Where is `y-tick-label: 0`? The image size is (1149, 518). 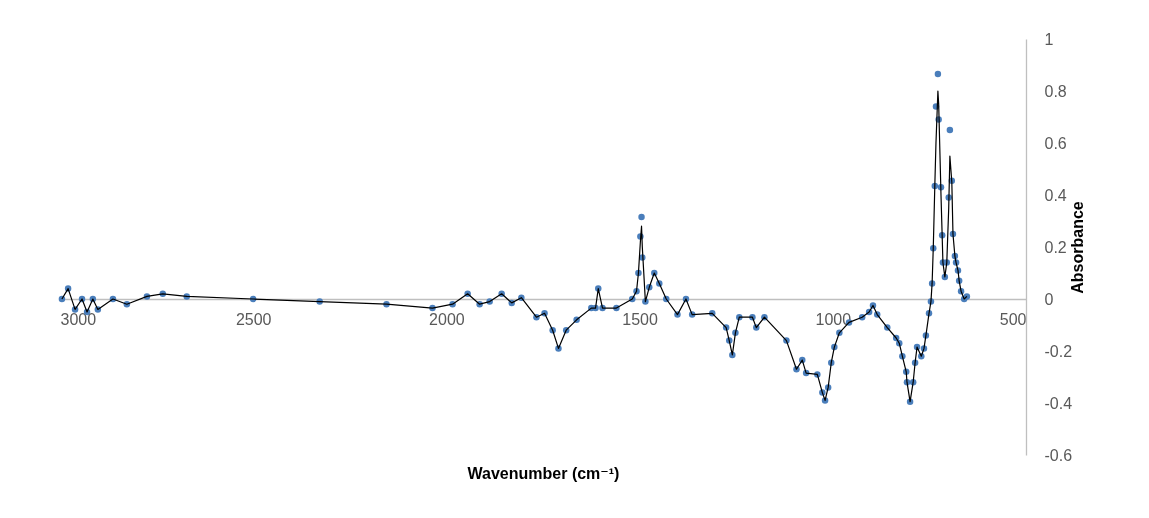
y-tick-label: 0 is located at coordinates (1049, 299).